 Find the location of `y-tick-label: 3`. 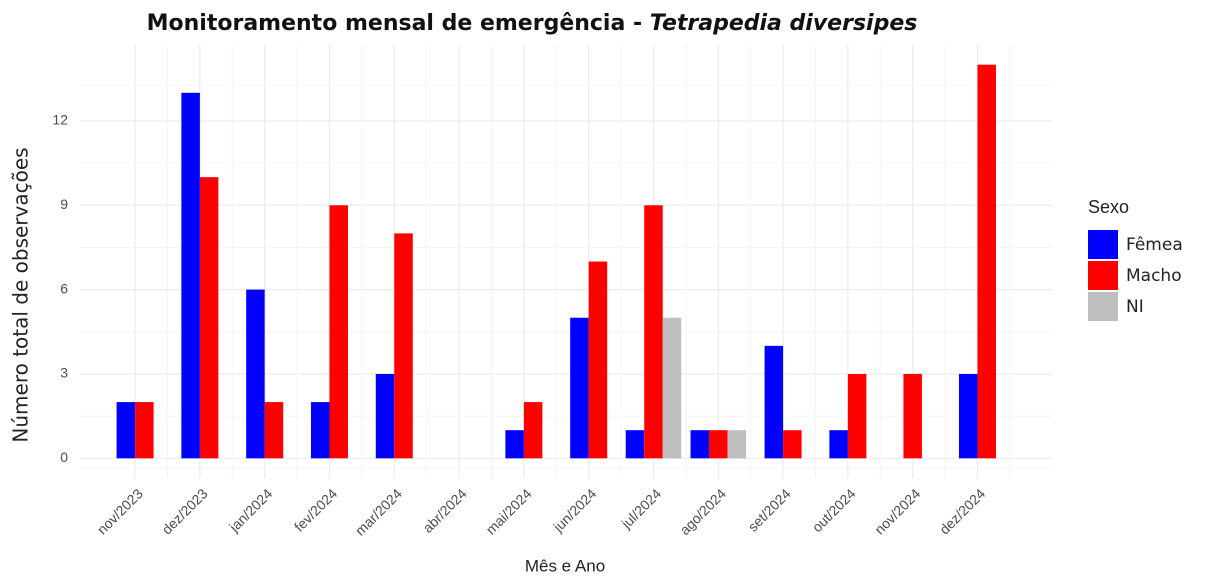

y-tick-label: 3 is located at coordinates (64, 373).